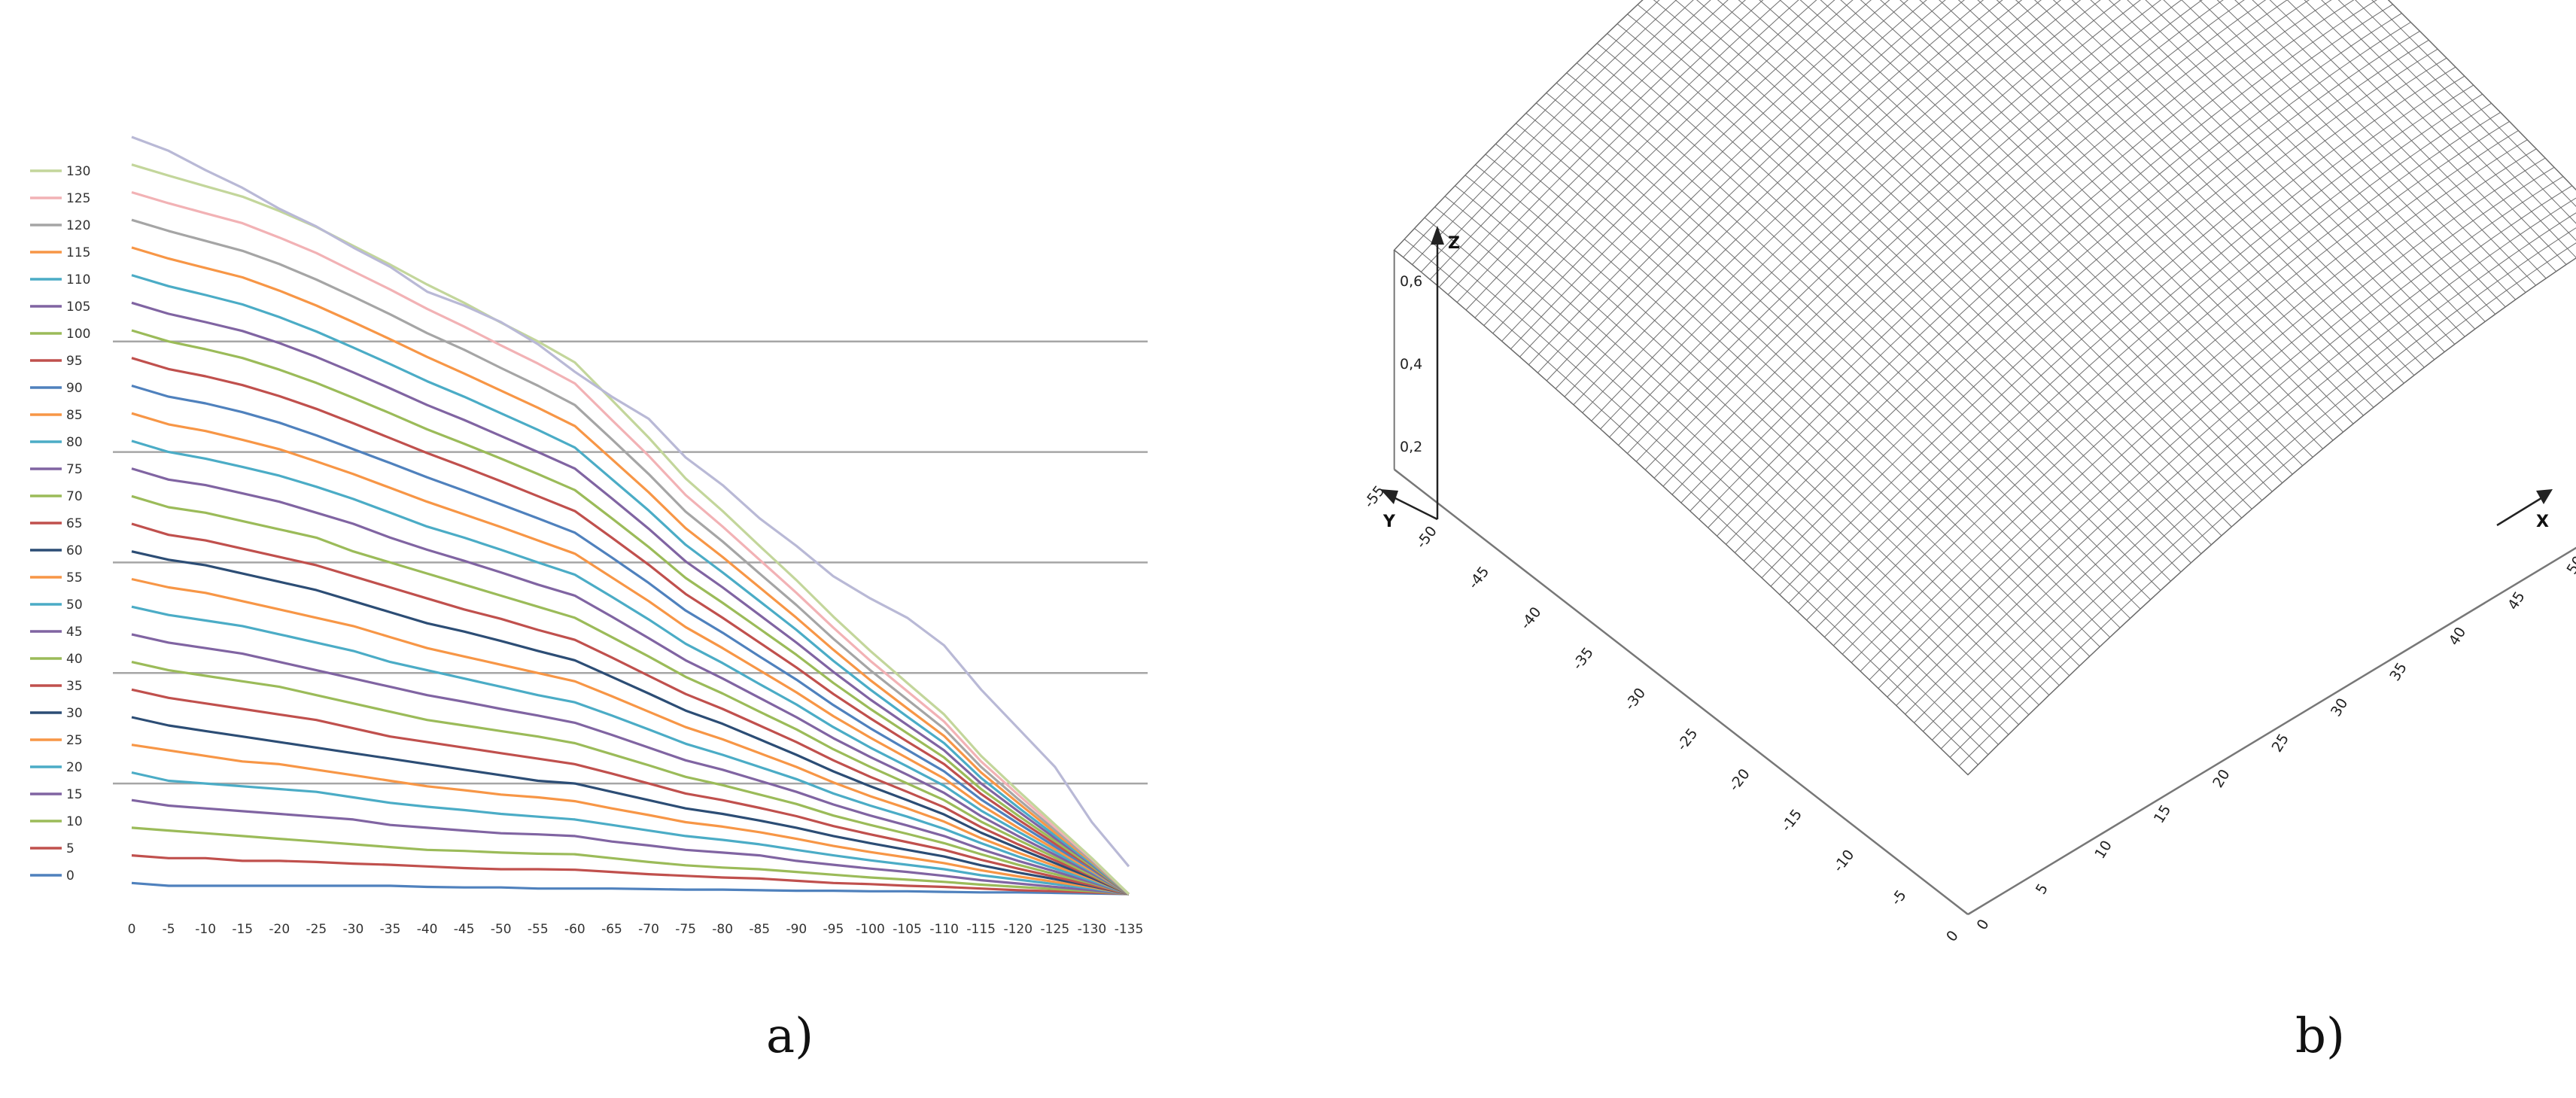 This screenshot has height=1098, width=2576. I want to click on y-tick-label: -30, so click(1635, 699).